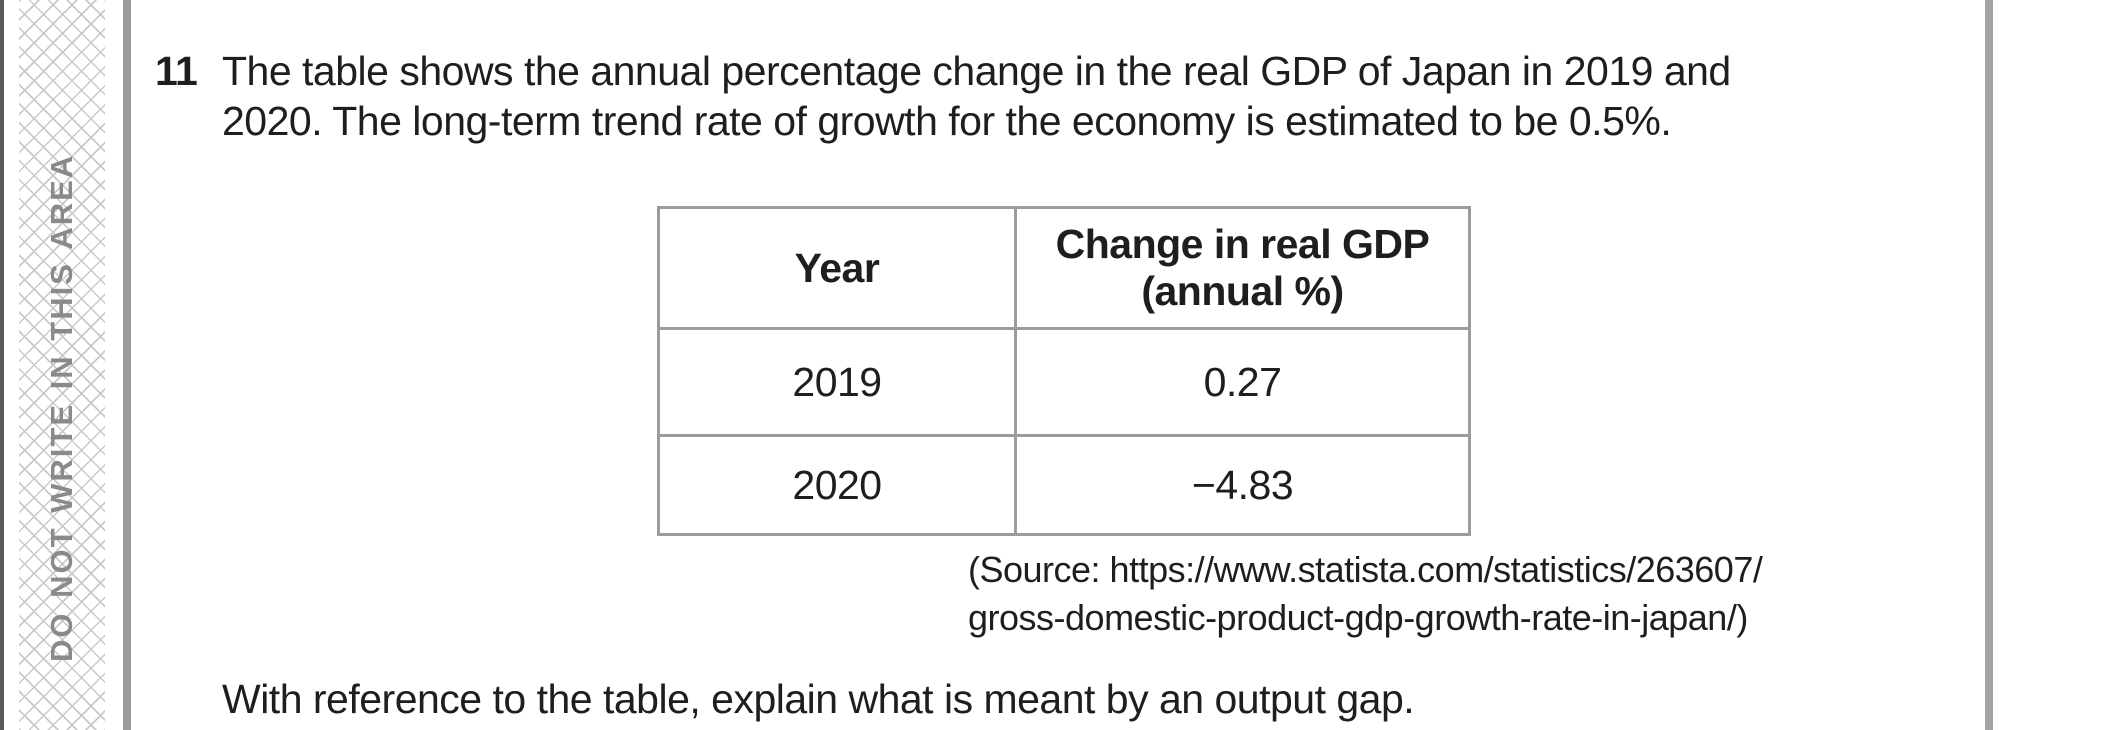 This screenshot has width=2110, height=730. I want to click on year-cell-2020: 2020, so click(837, 485).